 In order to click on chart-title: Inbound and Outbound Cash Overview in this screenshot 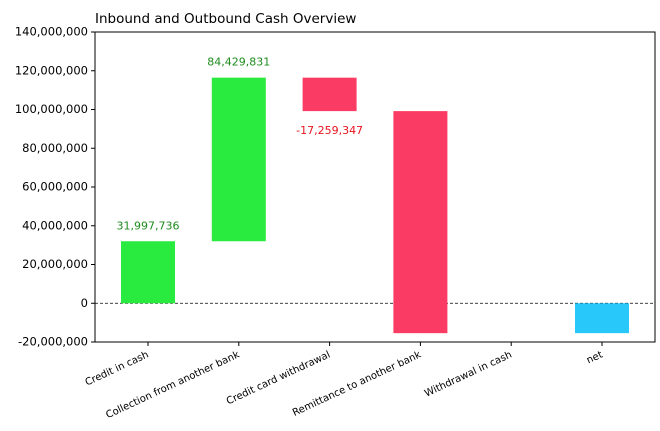, I will do `click(225, 19)`.